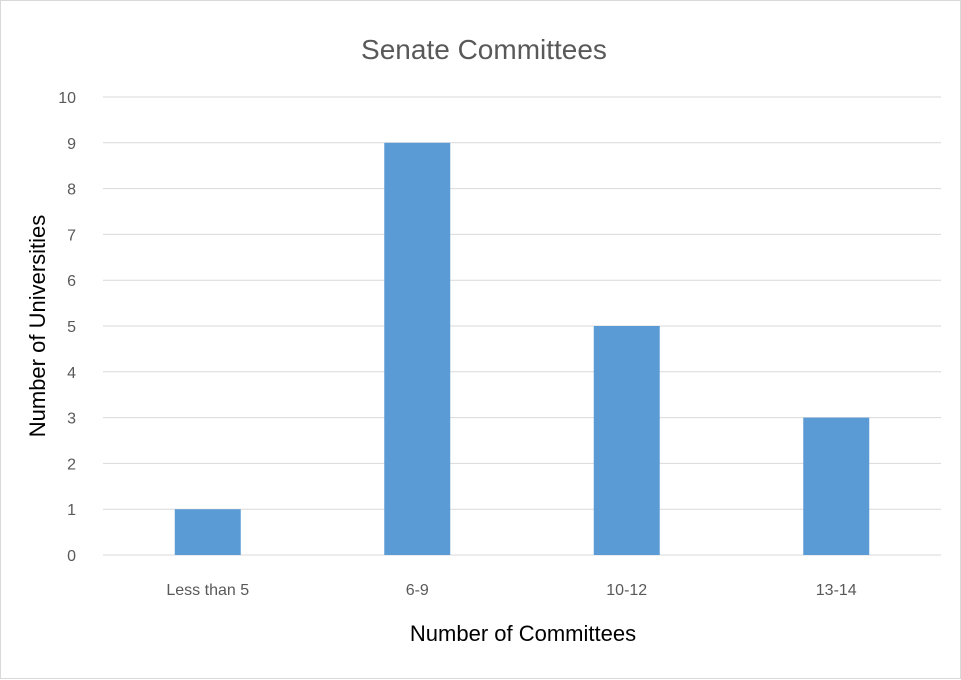 The height and width of the screenshot is (680, 961). I want to click on chart-title: Senate Committees, so click(484, 49).